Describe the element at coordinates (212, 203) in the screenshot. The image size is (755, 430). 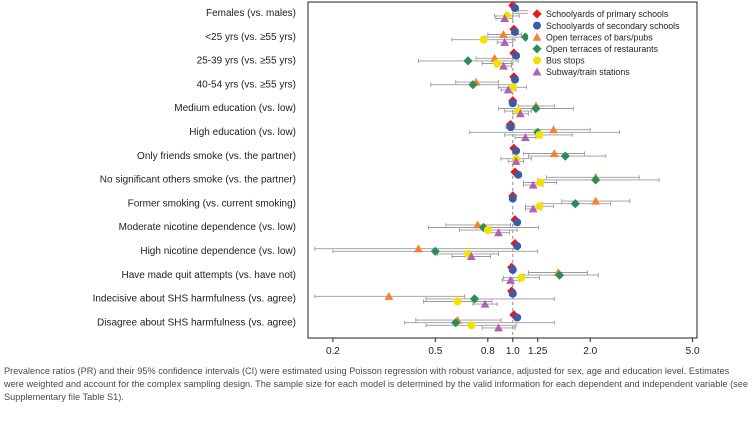
I see `category-label: Former smoking (vs. current smoking)` at that location.